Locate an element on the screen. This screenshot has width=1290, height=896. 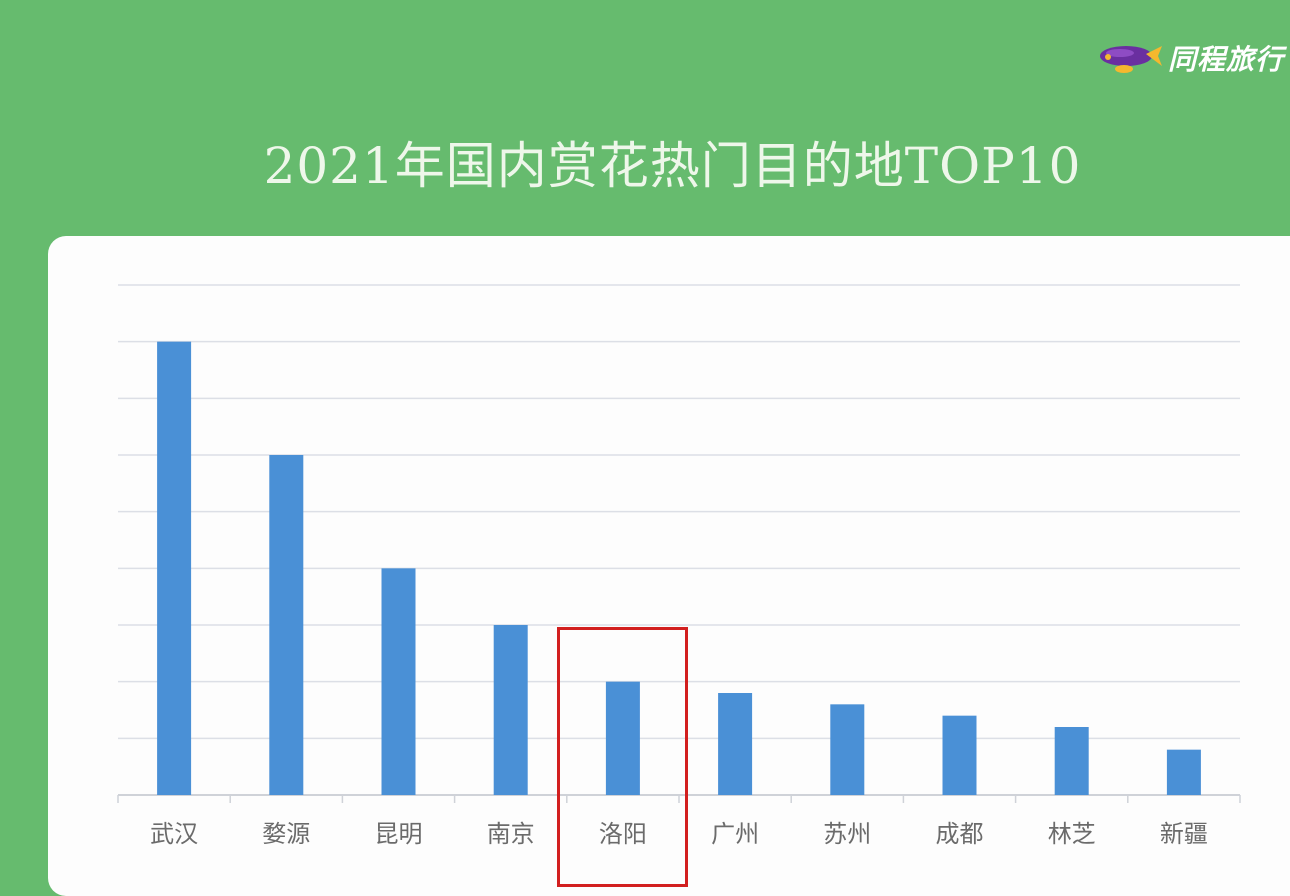
category-label: 婺源 is located at coordinates (286, 834).